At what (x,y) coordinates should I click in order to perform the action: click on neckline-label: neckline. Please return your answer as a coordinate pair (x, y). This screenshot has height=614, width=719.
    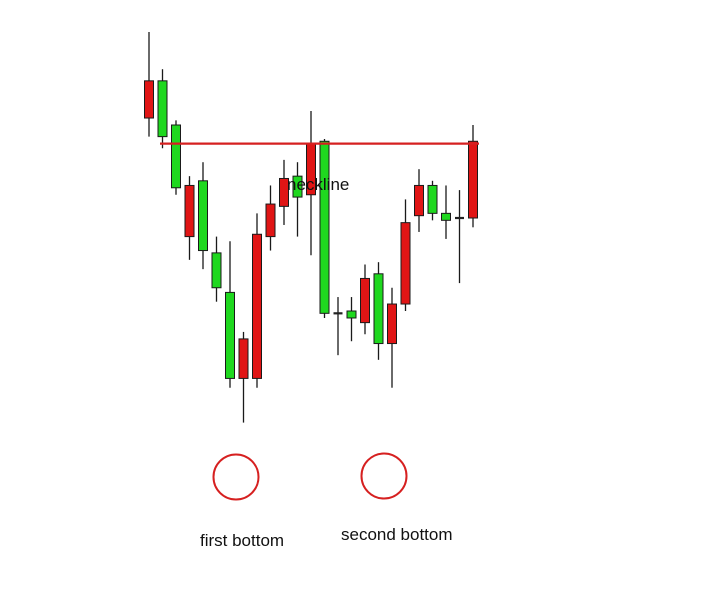
    Looking at the image, I should click on (318, 184).